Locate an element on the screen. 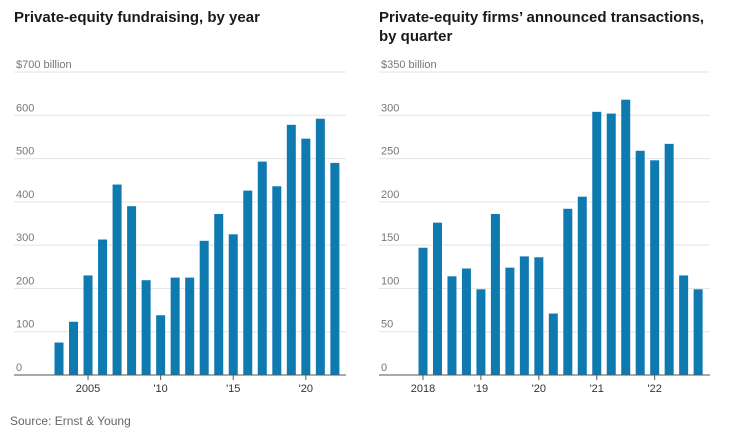 This screenshot has width=729, height=436. left-chart-title: Private-equity fundraising, by year is located at coordinates (137, 17).